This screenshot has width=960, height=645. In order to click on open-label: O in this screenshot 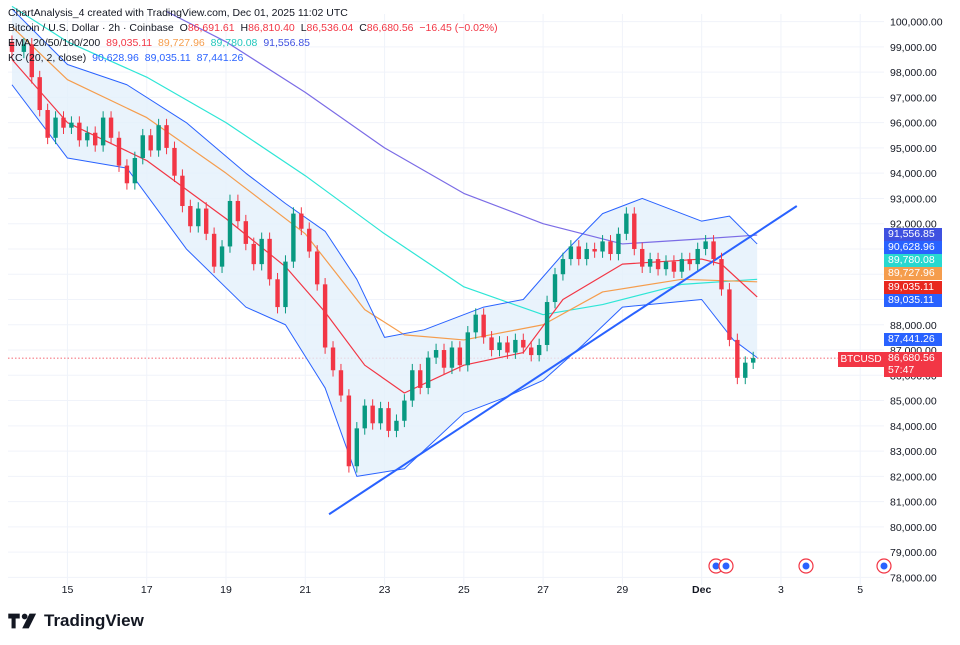, I will do `click(183, 28)`.